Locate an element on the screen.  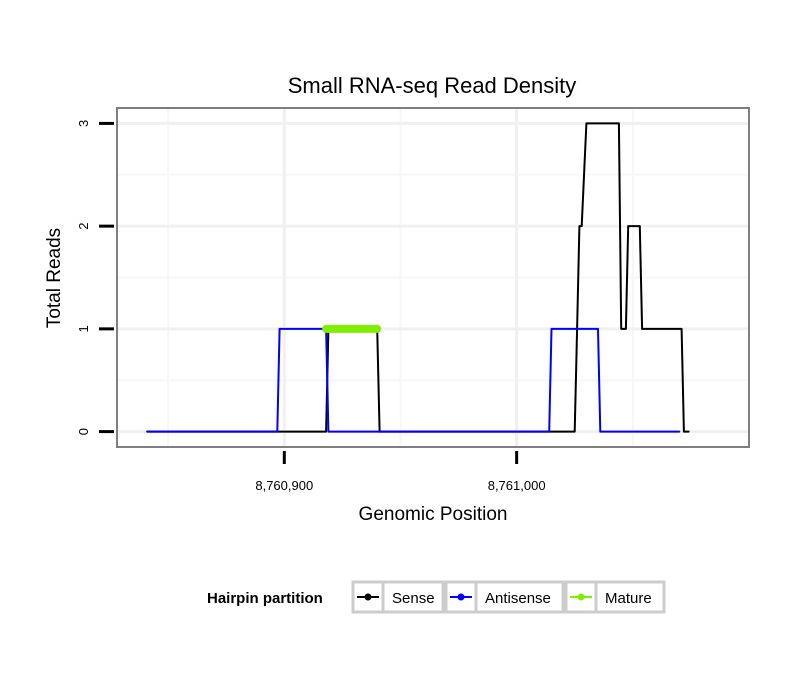
legend-item-frame-antisense is located at coordinates (519, 597).